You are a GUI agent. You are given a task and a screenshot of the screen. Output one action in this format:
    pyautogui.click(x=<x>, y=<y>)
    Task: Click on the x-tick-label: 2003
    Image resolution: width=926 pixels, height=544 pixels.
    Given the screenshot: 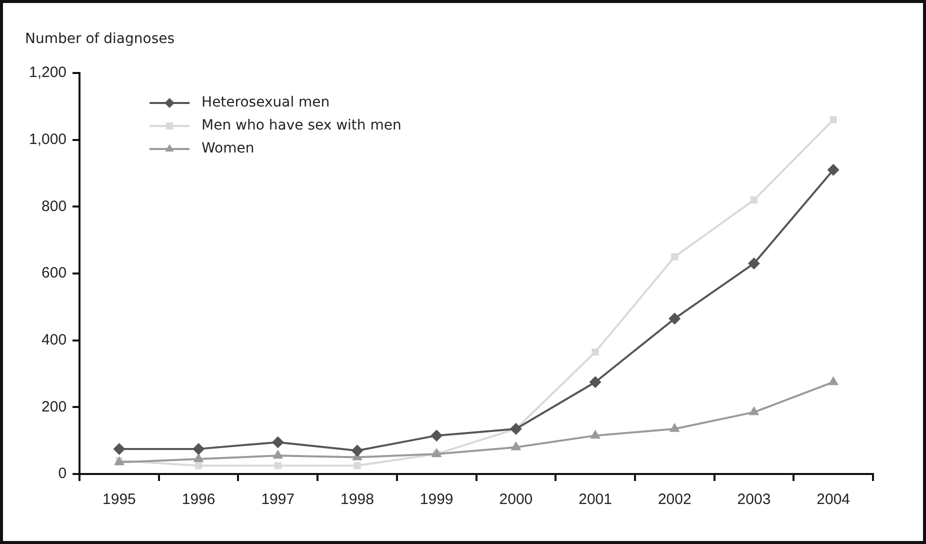 What is the action you would take?
    pyautogui.click(x=754, y=499)
    